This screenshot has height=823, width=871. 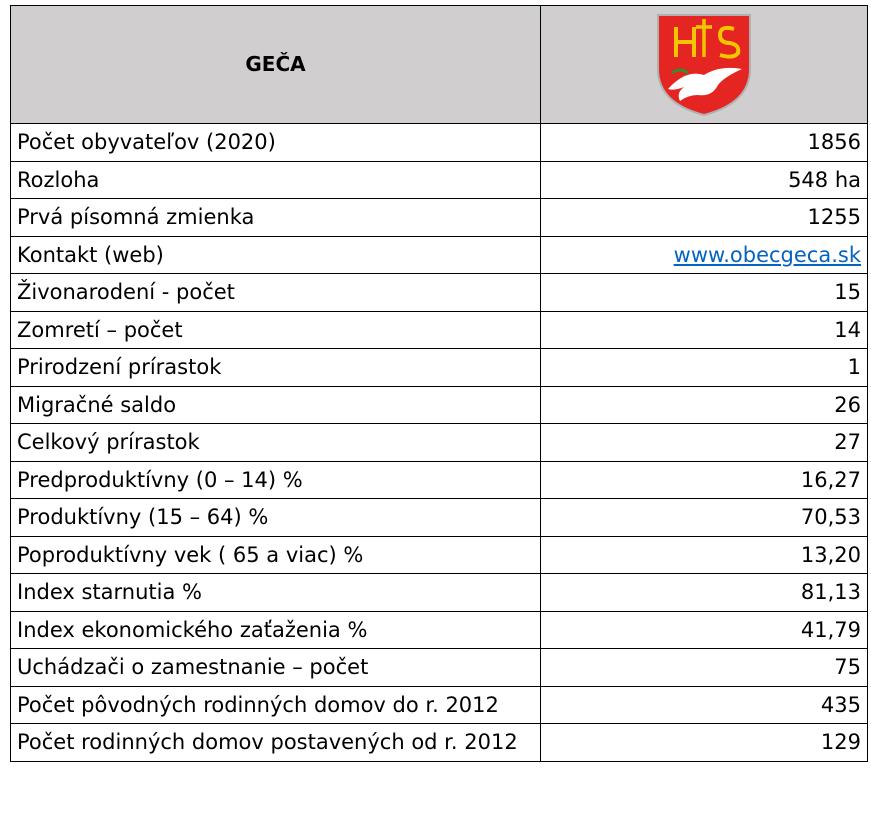 What do you see at coordinates (704, 329) in the screenshot?
I see `row-value: 14` at bounding box center [704, 329].